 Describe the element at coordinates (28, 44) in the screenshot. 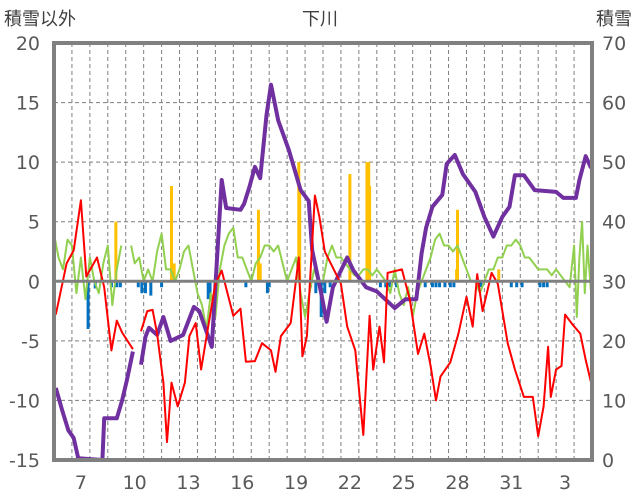

I see `left-tick-label: 20` at that location.